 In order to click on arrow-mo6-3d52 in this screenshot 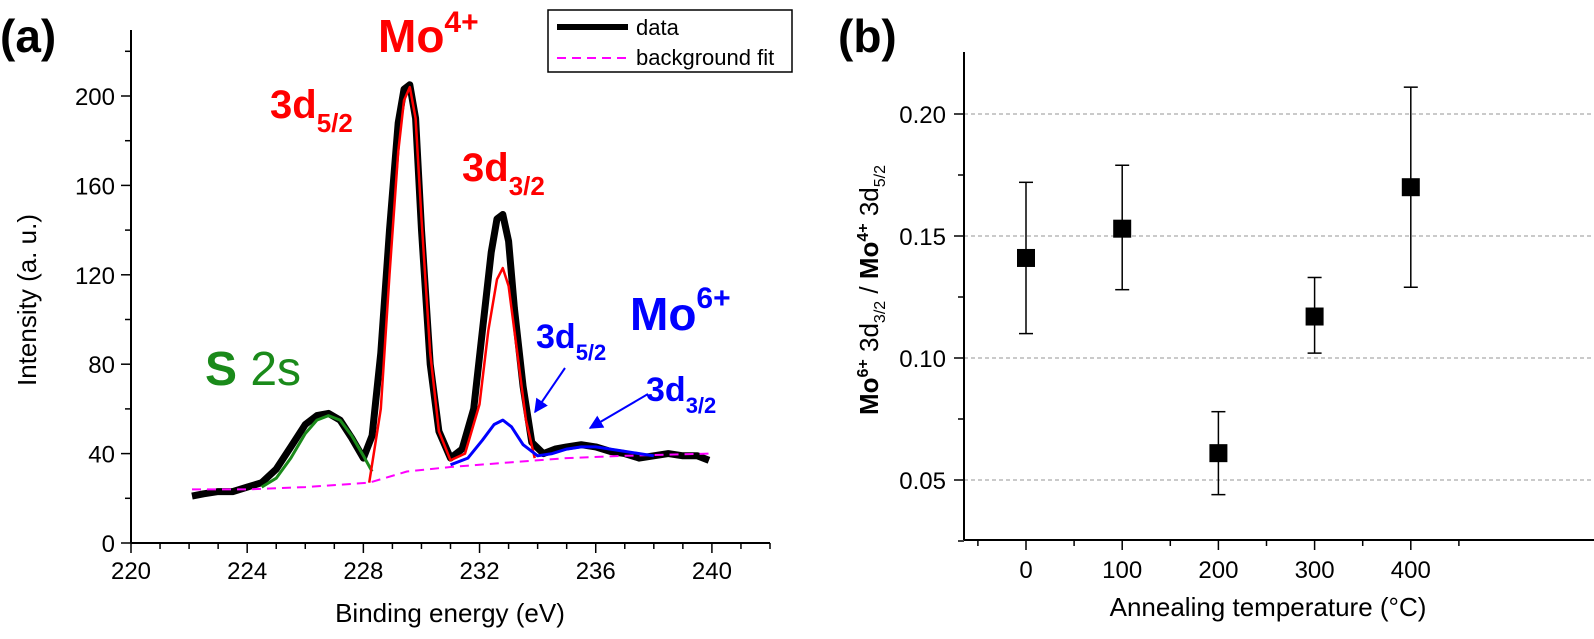, I will do `click(550, 390)`.